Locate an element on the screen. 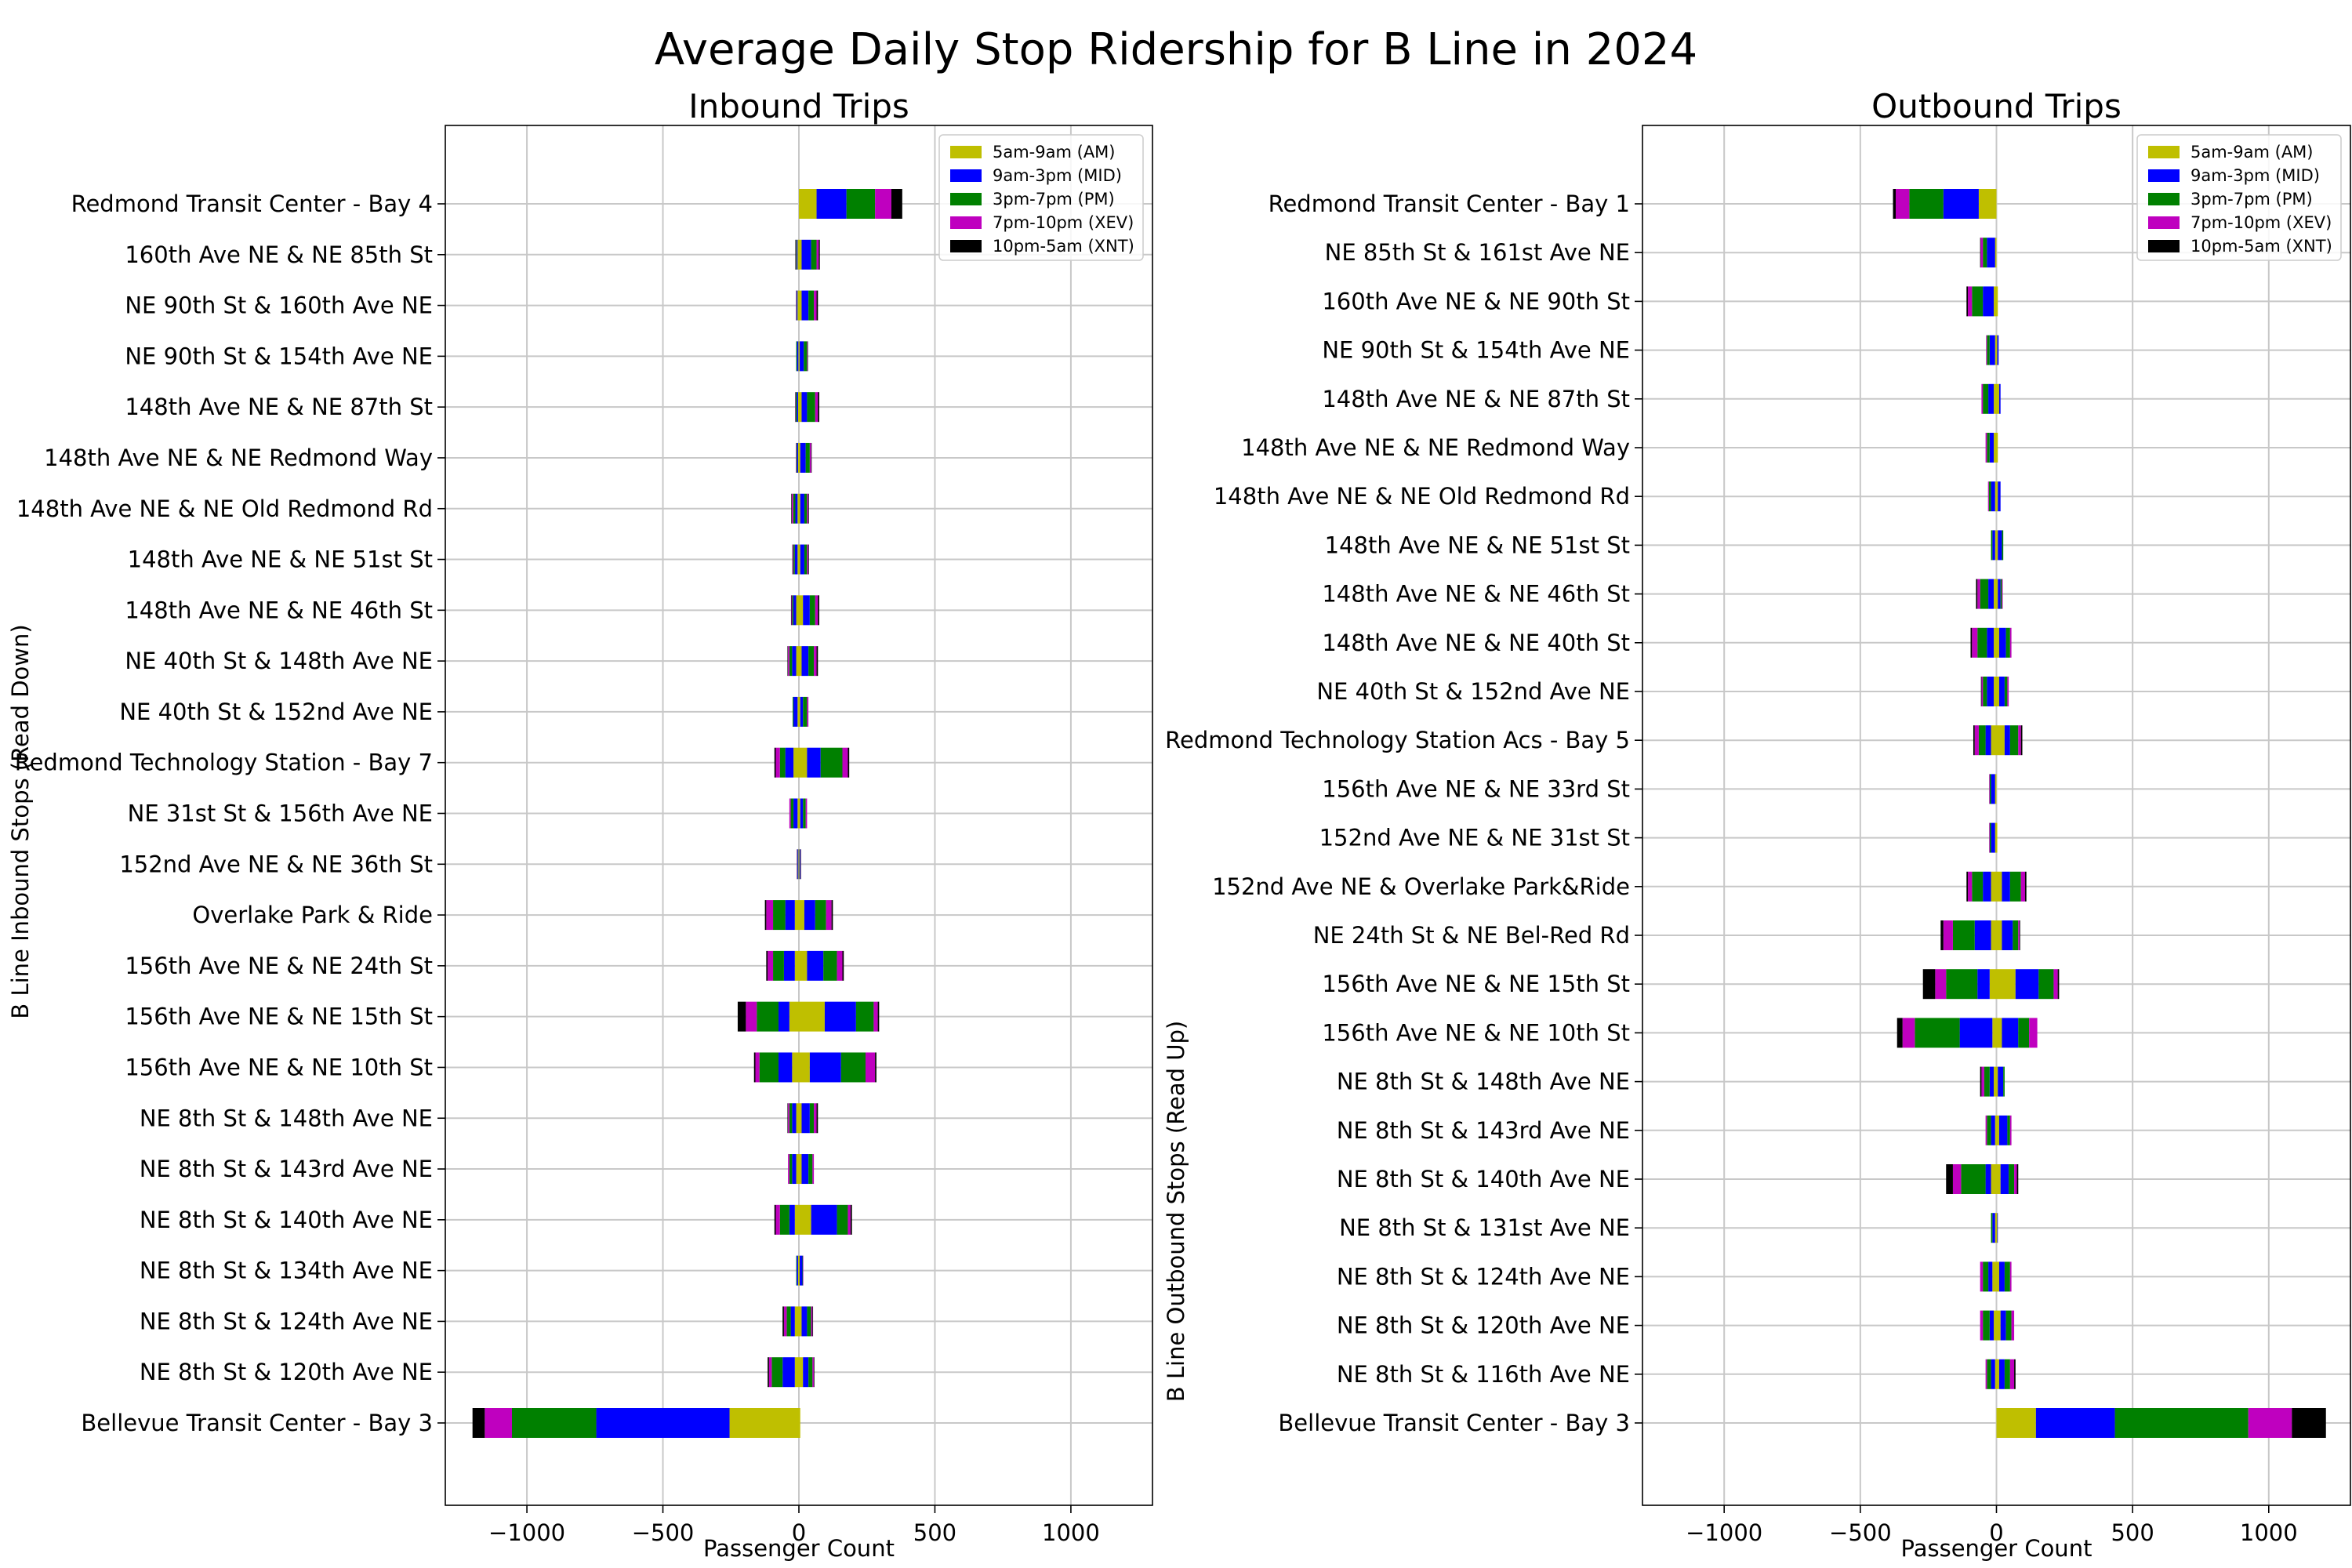  inbound-stop-label: NE 8th St & 140th Ave NE is located at coordinates (286, 1220).